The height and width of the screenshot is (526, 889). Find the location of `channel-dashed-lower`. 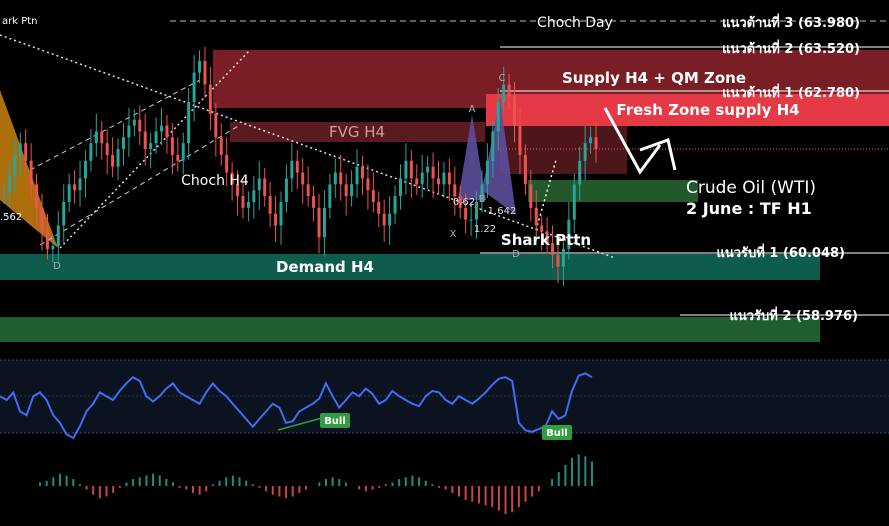

channel-dashed-lower is located at coordinates (140, 185).